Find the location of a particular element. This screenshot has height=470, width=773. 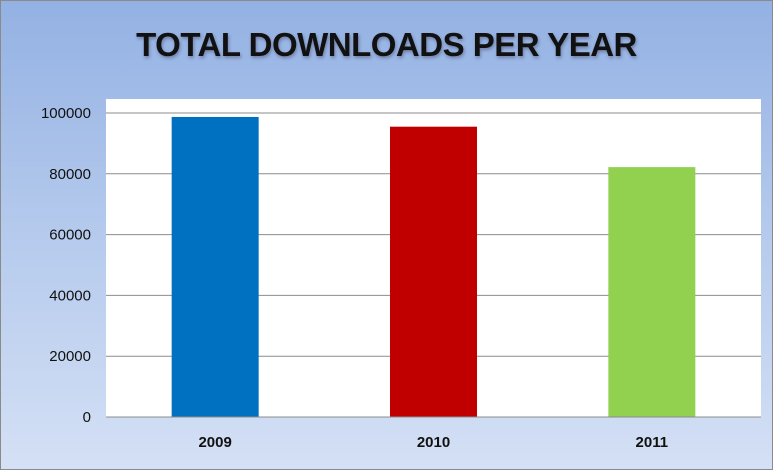

y-tick-label: 40000 is located at coordinates (70, 295).